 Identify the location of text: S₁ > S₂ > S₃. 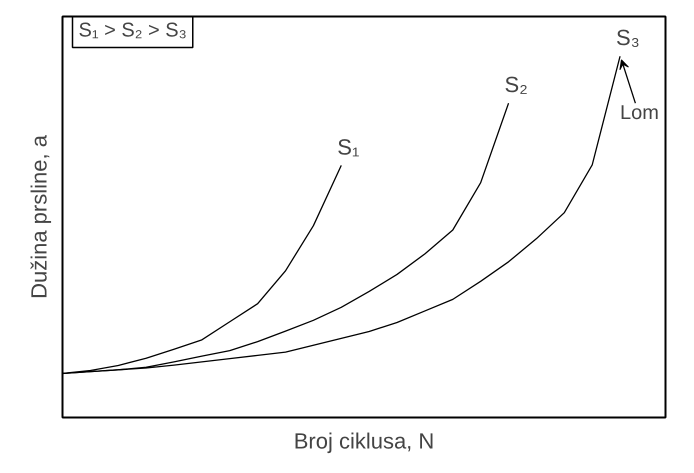
(132, 31).